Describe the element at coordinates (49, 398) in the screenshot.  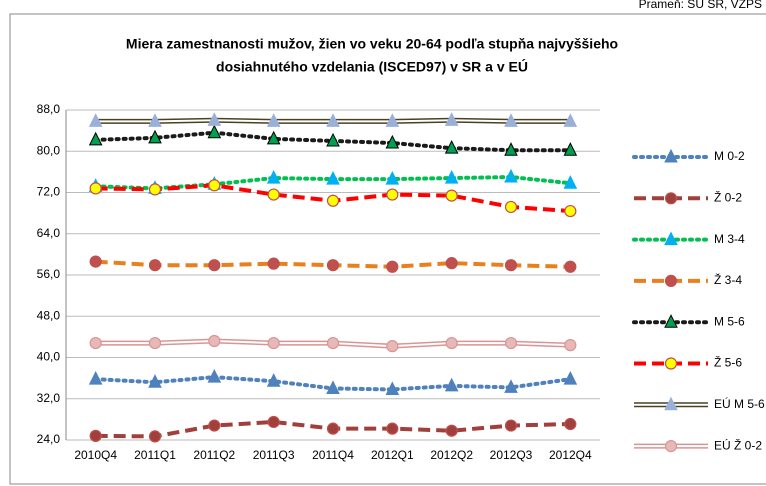
I see `y-tick-label: 32,0` at that location.